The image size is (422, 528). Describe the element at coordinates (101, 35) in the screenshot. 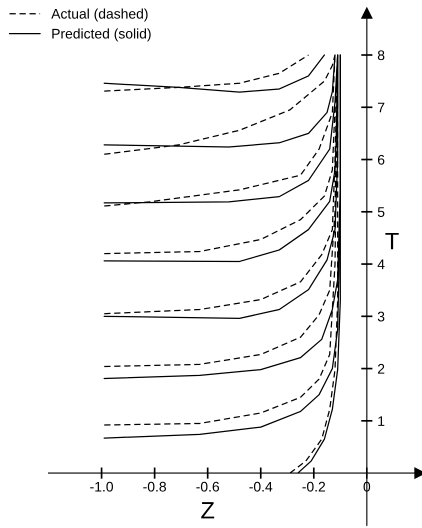

I see `legend-label: Predicted (solid)` at that location.